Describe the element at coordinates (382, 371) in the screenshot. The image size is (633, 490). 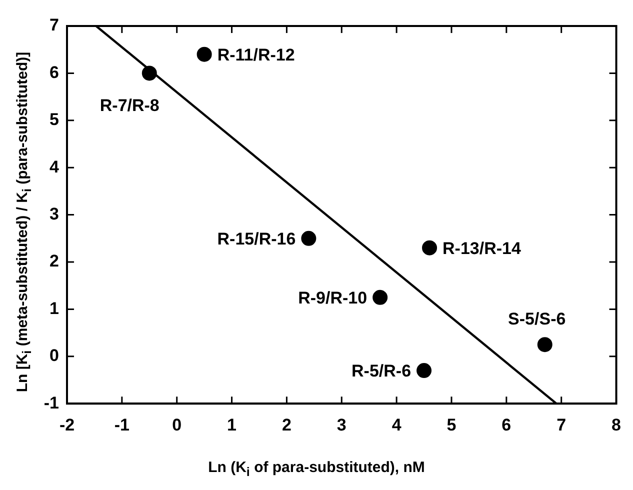
I see `annotation: R-5/R-6` at that location.